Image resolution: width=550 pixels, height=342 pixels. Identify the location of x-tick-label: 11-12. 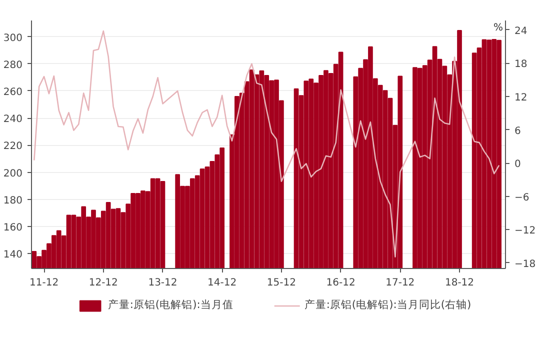
(44, 283).